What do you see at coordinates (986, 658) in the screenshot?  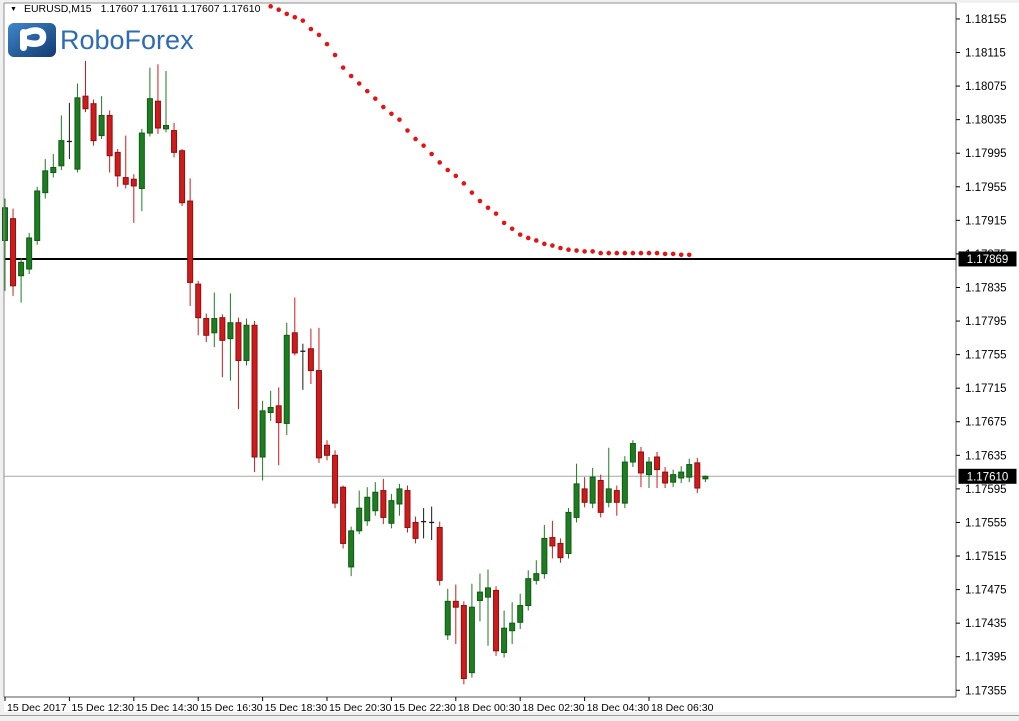 I see `svg-text: 1.17395` at bounding box center [986, 658].